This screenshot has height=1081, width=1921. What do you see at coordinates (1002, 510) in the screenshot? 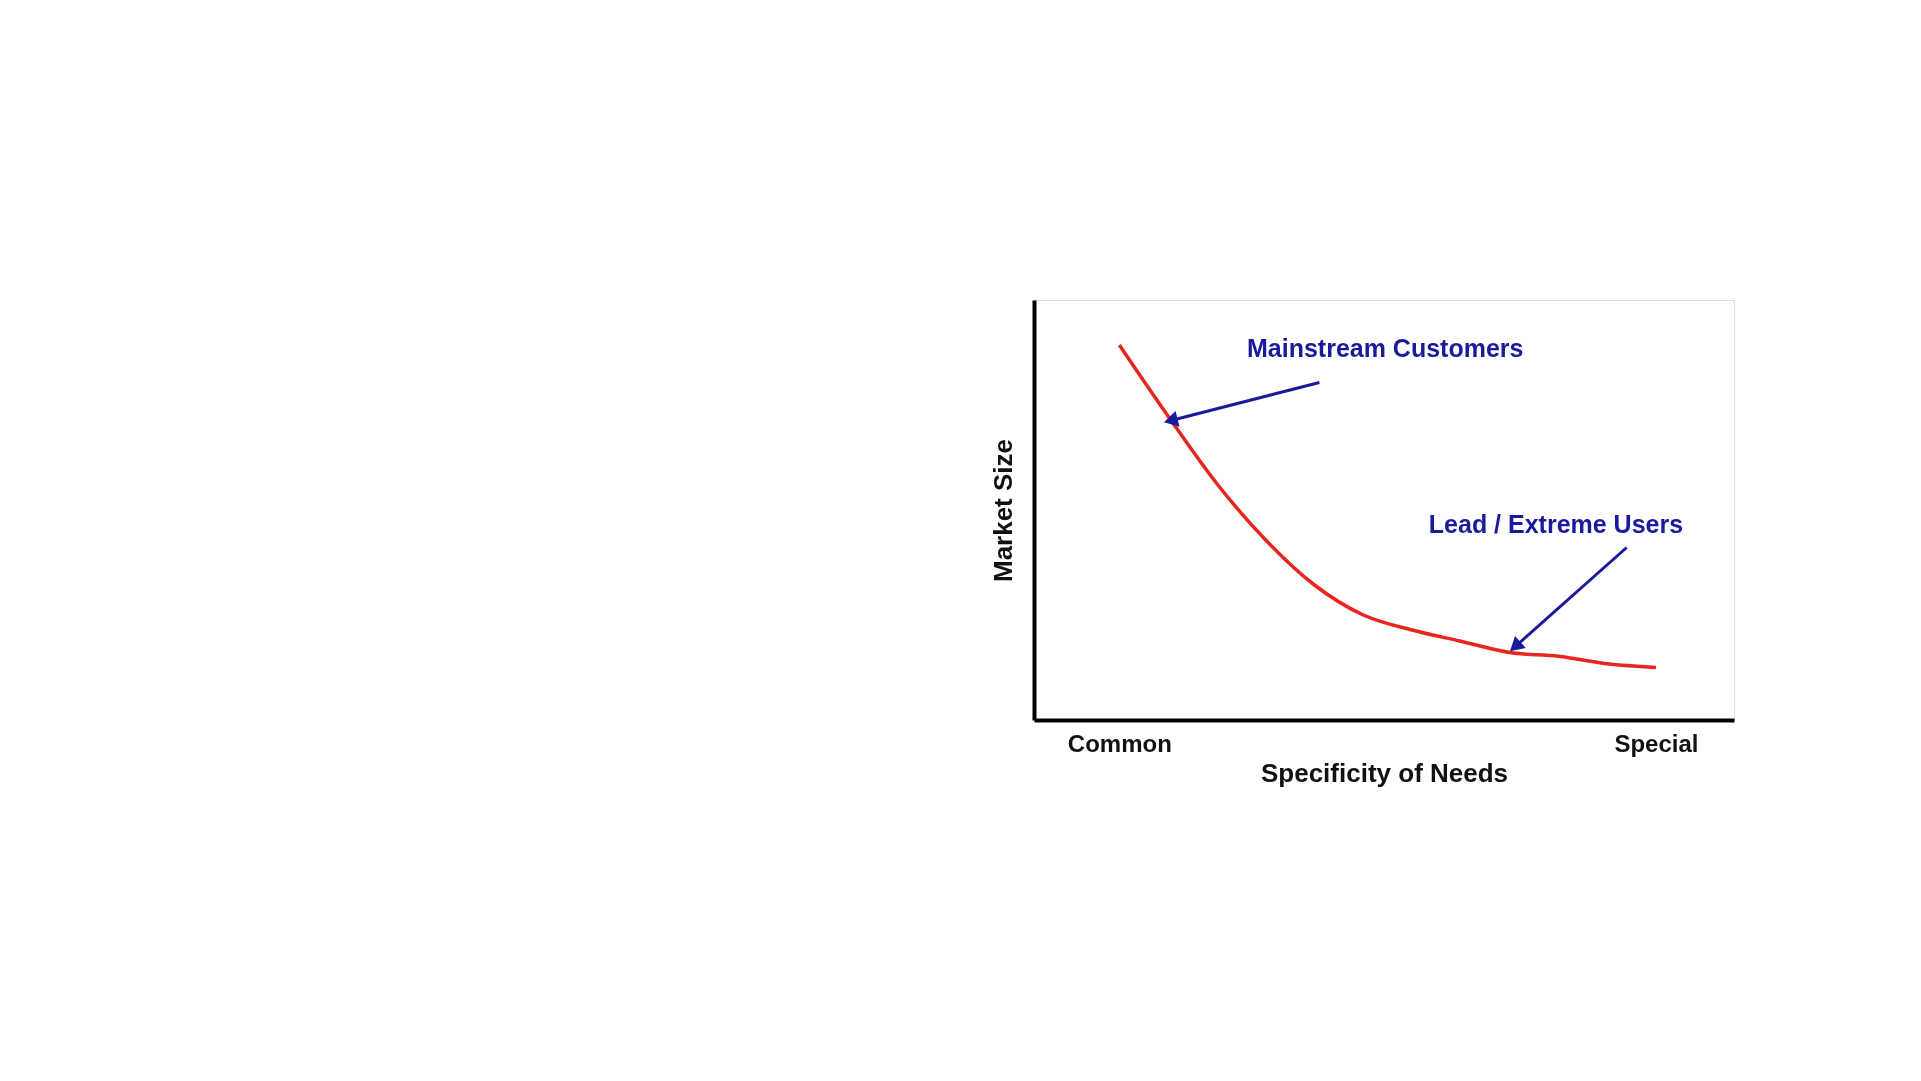
I see `y-axis-title: Market Size` at bounding box center [1002, 510].